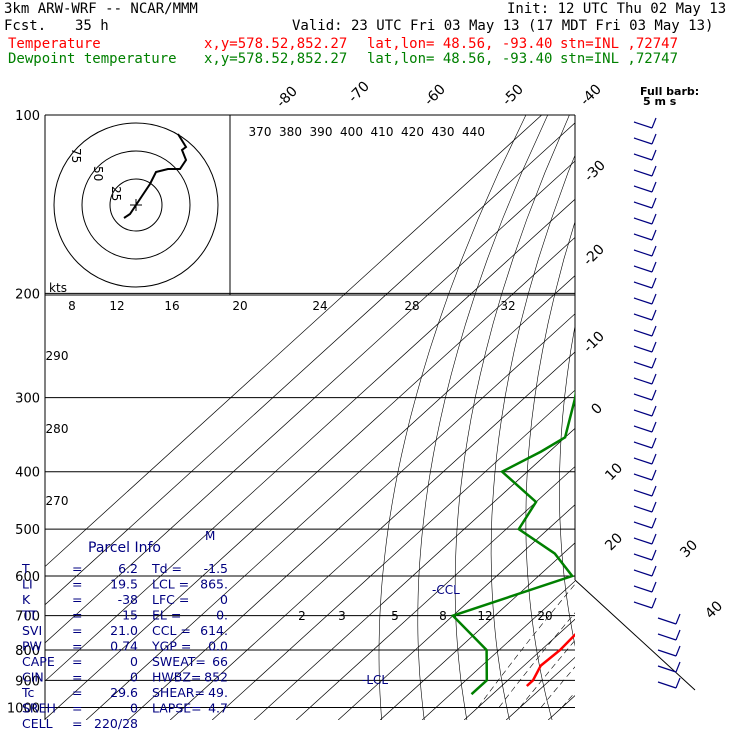 The image size is (740, 740). What do you see at coordinates (714, 610) in the screenshot?
I see `isotherm-label: 40` at bounding box center [714, 610].